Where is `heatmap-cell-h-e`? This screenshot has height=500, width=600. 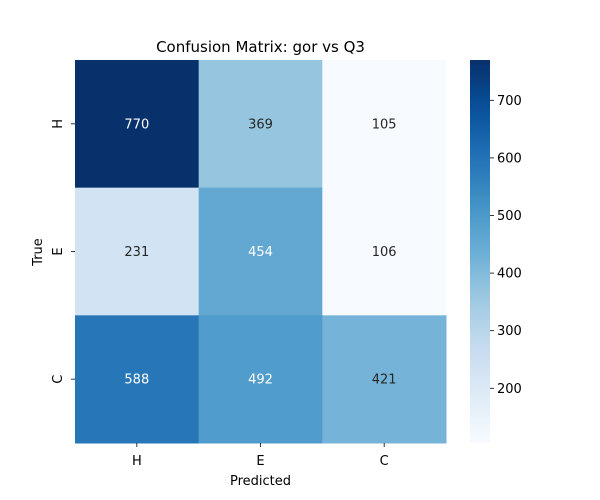
heatmap-cell-h-e is located at coordinates (260, 124).